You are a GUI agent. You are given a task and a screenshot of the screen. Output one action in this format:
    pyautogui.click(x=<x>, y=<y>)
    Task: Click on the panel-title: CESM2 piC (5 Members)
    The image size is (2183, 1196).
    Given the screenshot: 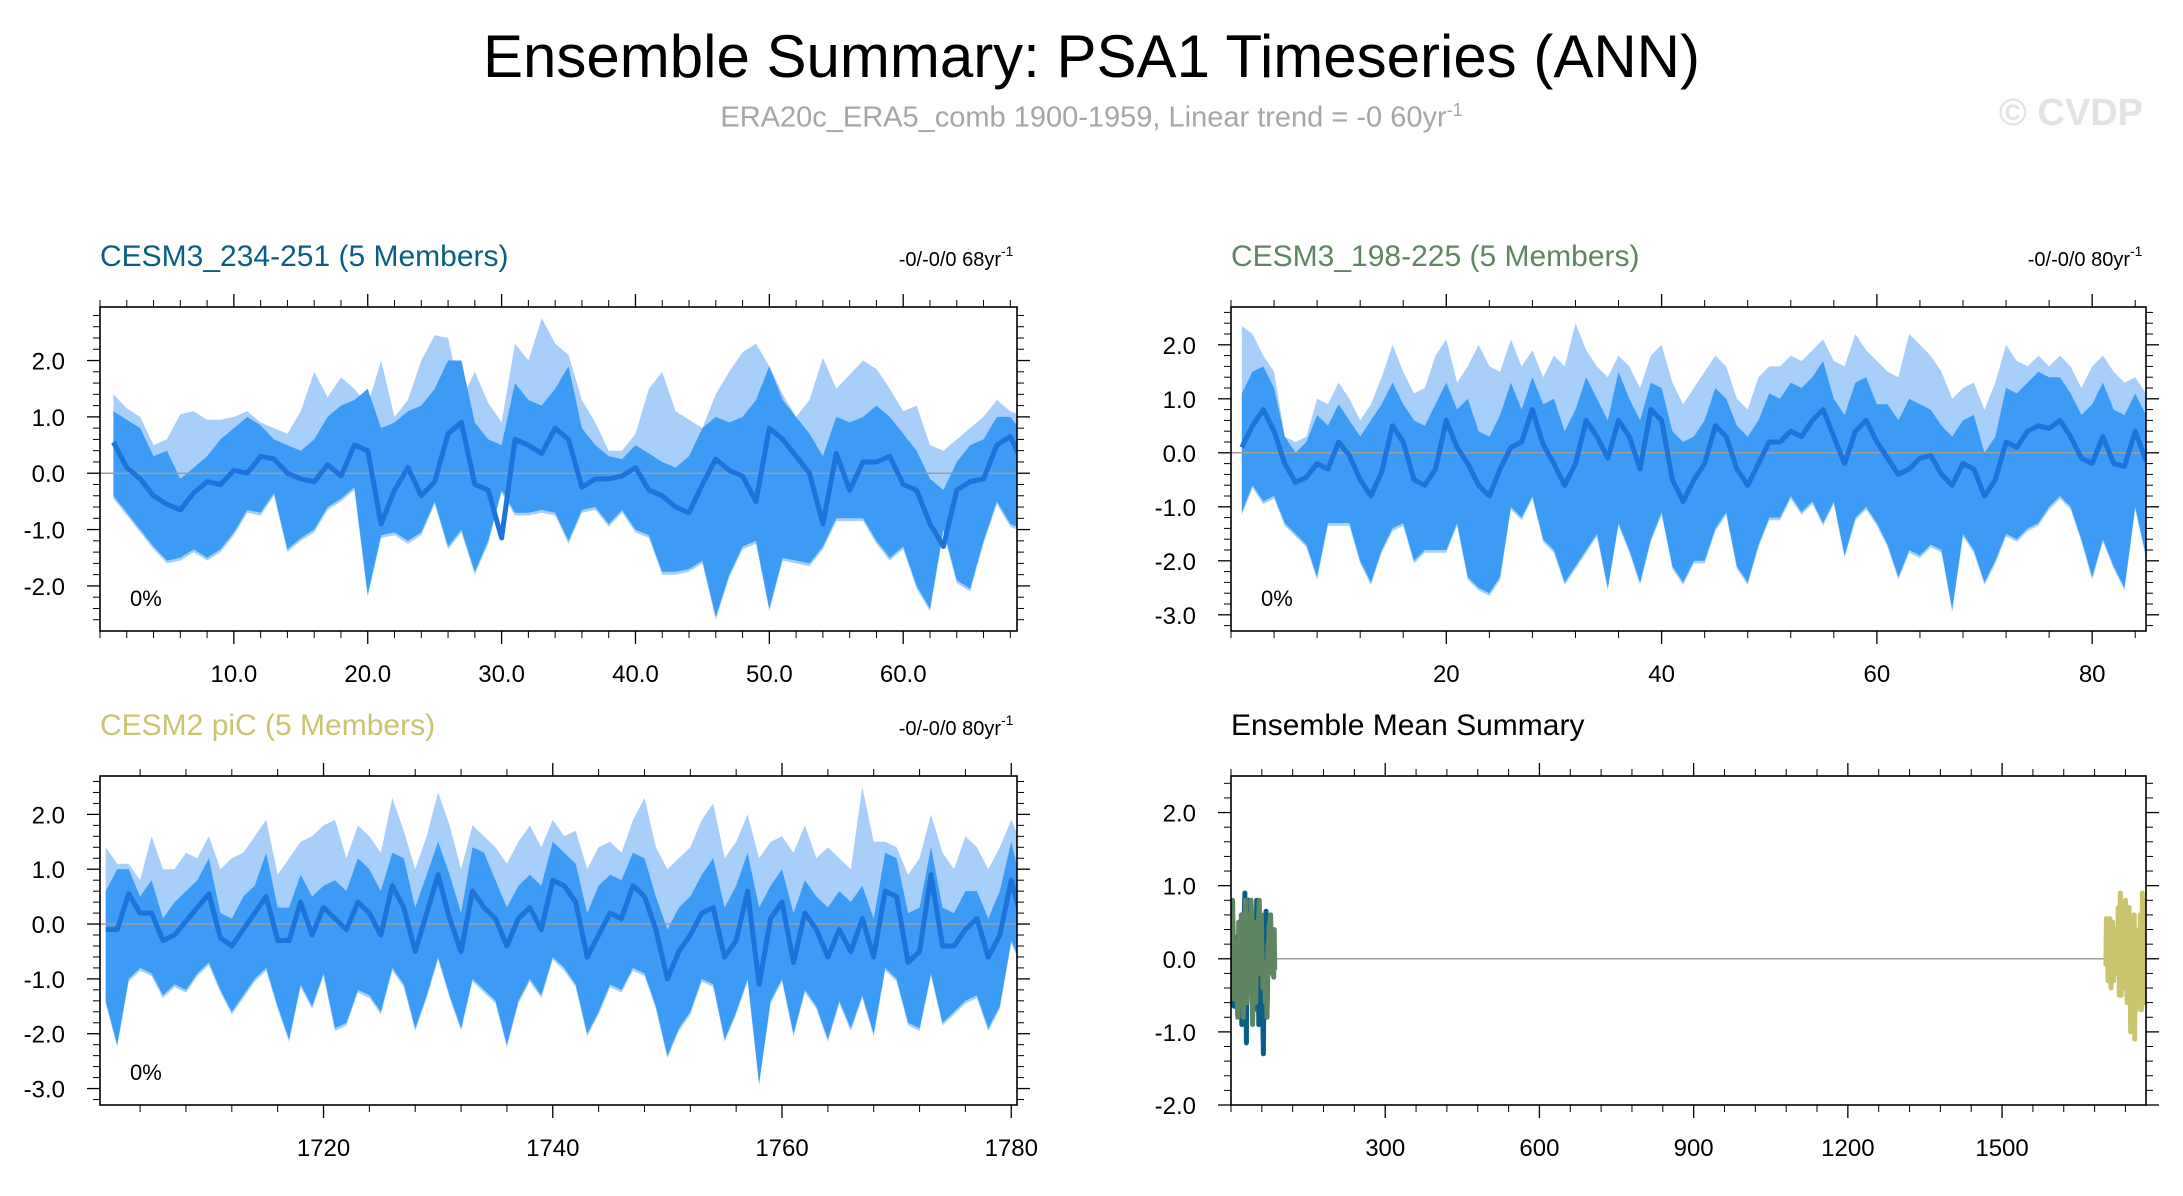 What is the action you would take?
    pyautogui.click(x=267, y=725)
    